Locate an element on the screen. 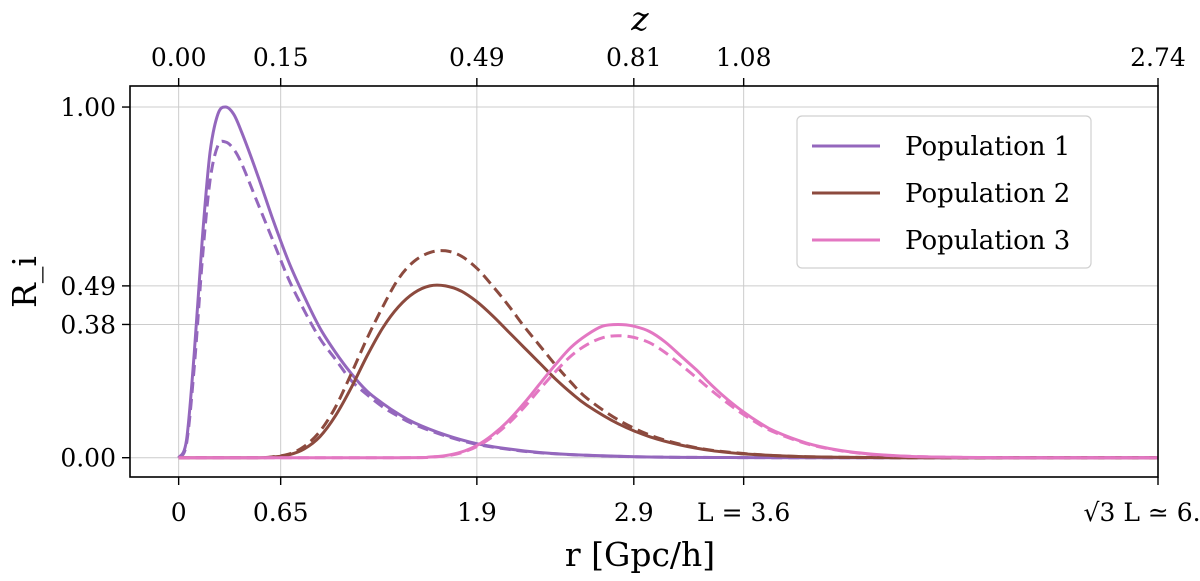 The width and height of the screenshot is (1200, 581). legend-box is located at coordinates (944, 192).